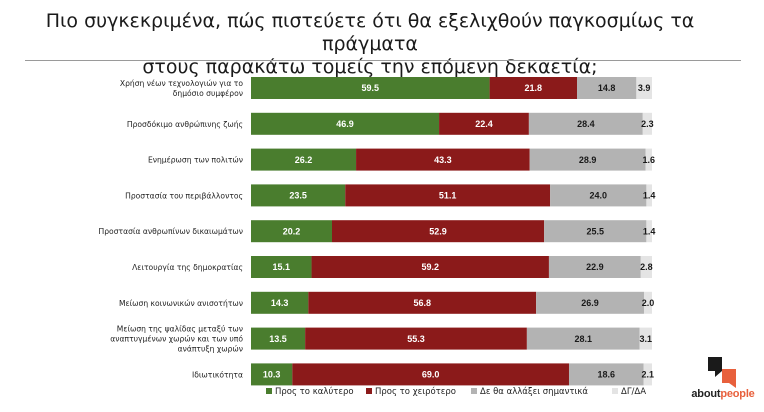 This screenshot has width=764, height=412. I want to click on data-label-3-series-1: 51.1, so click(448, 196).